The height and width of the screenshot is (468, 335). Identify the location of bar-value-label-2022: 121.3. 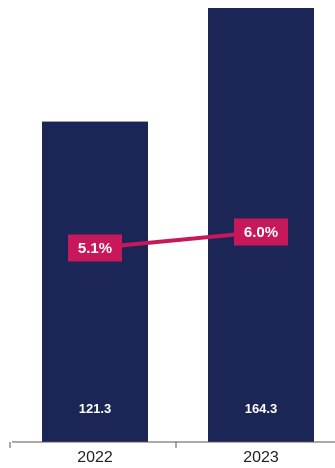
(95, 408).